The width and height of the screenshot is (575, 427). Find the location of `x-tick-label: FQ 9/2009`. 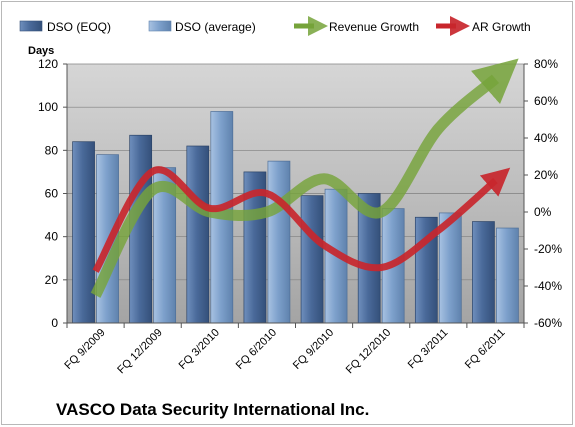

x-tick-label: FQ 9/2009 is located at coordinates (84, 349).